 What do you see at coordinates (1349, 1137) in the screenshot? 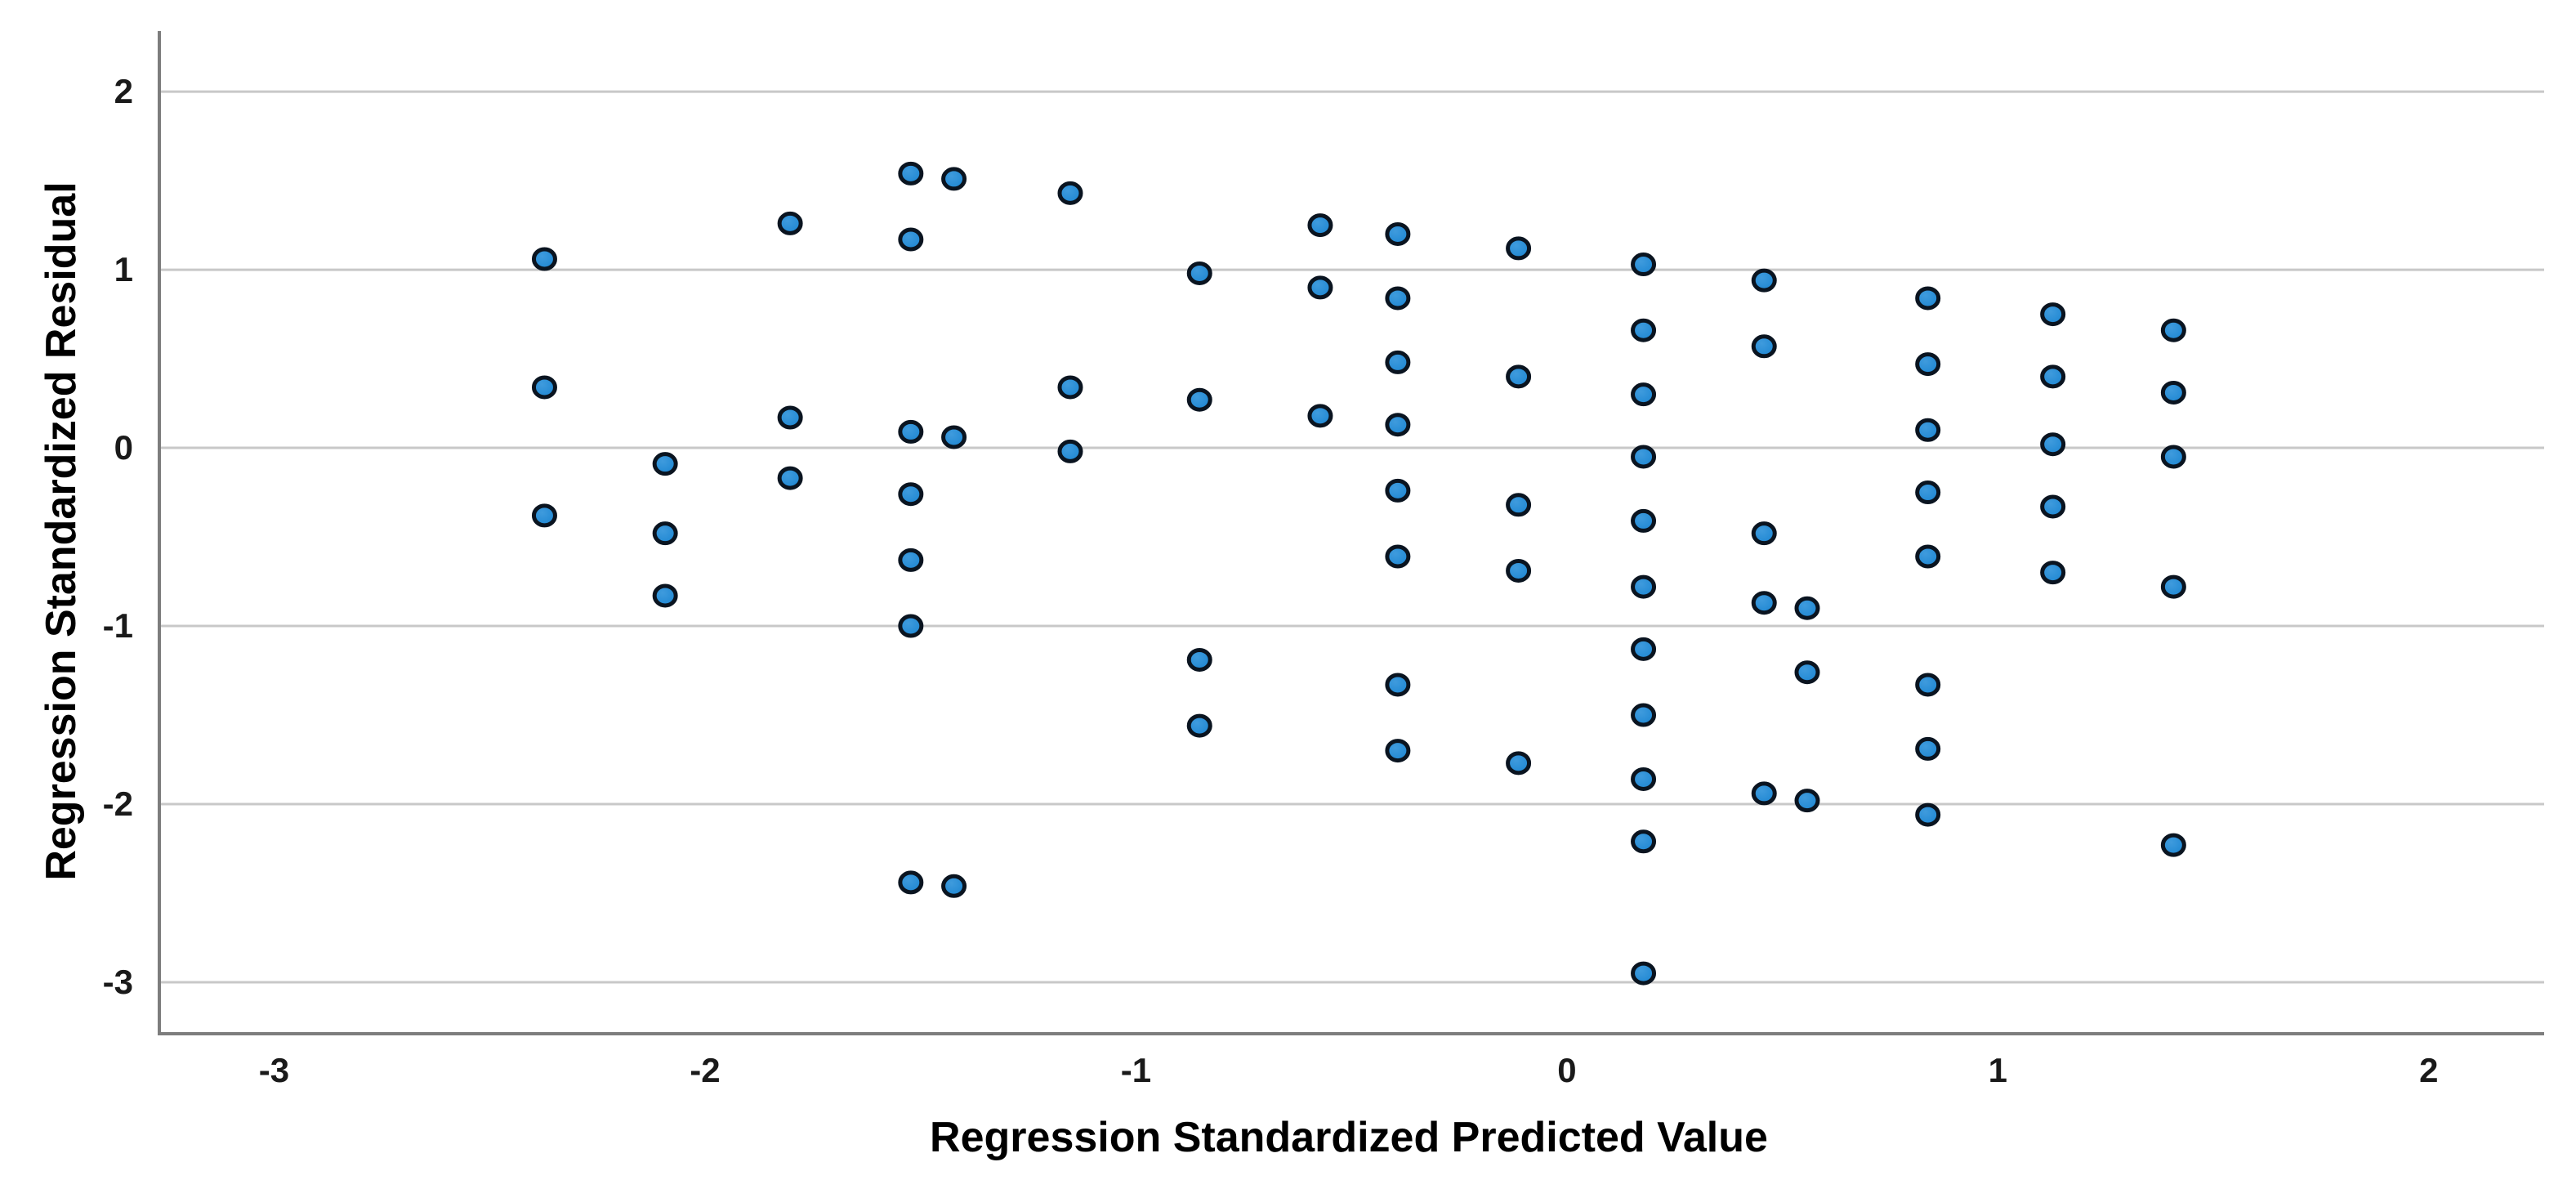
I see `x-axis-title: Regression Standardized Predicted Value` at bounding box center [1349, 1137].